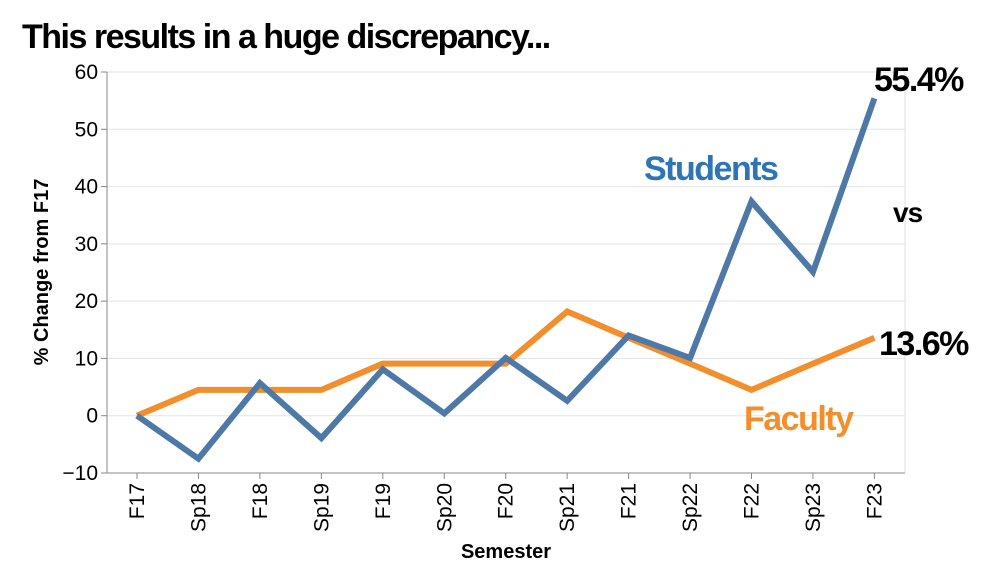 Image resolution: width=994 pixels, height=578 pixels. I want to click on y-tick-label: 10, so click(86, 358).